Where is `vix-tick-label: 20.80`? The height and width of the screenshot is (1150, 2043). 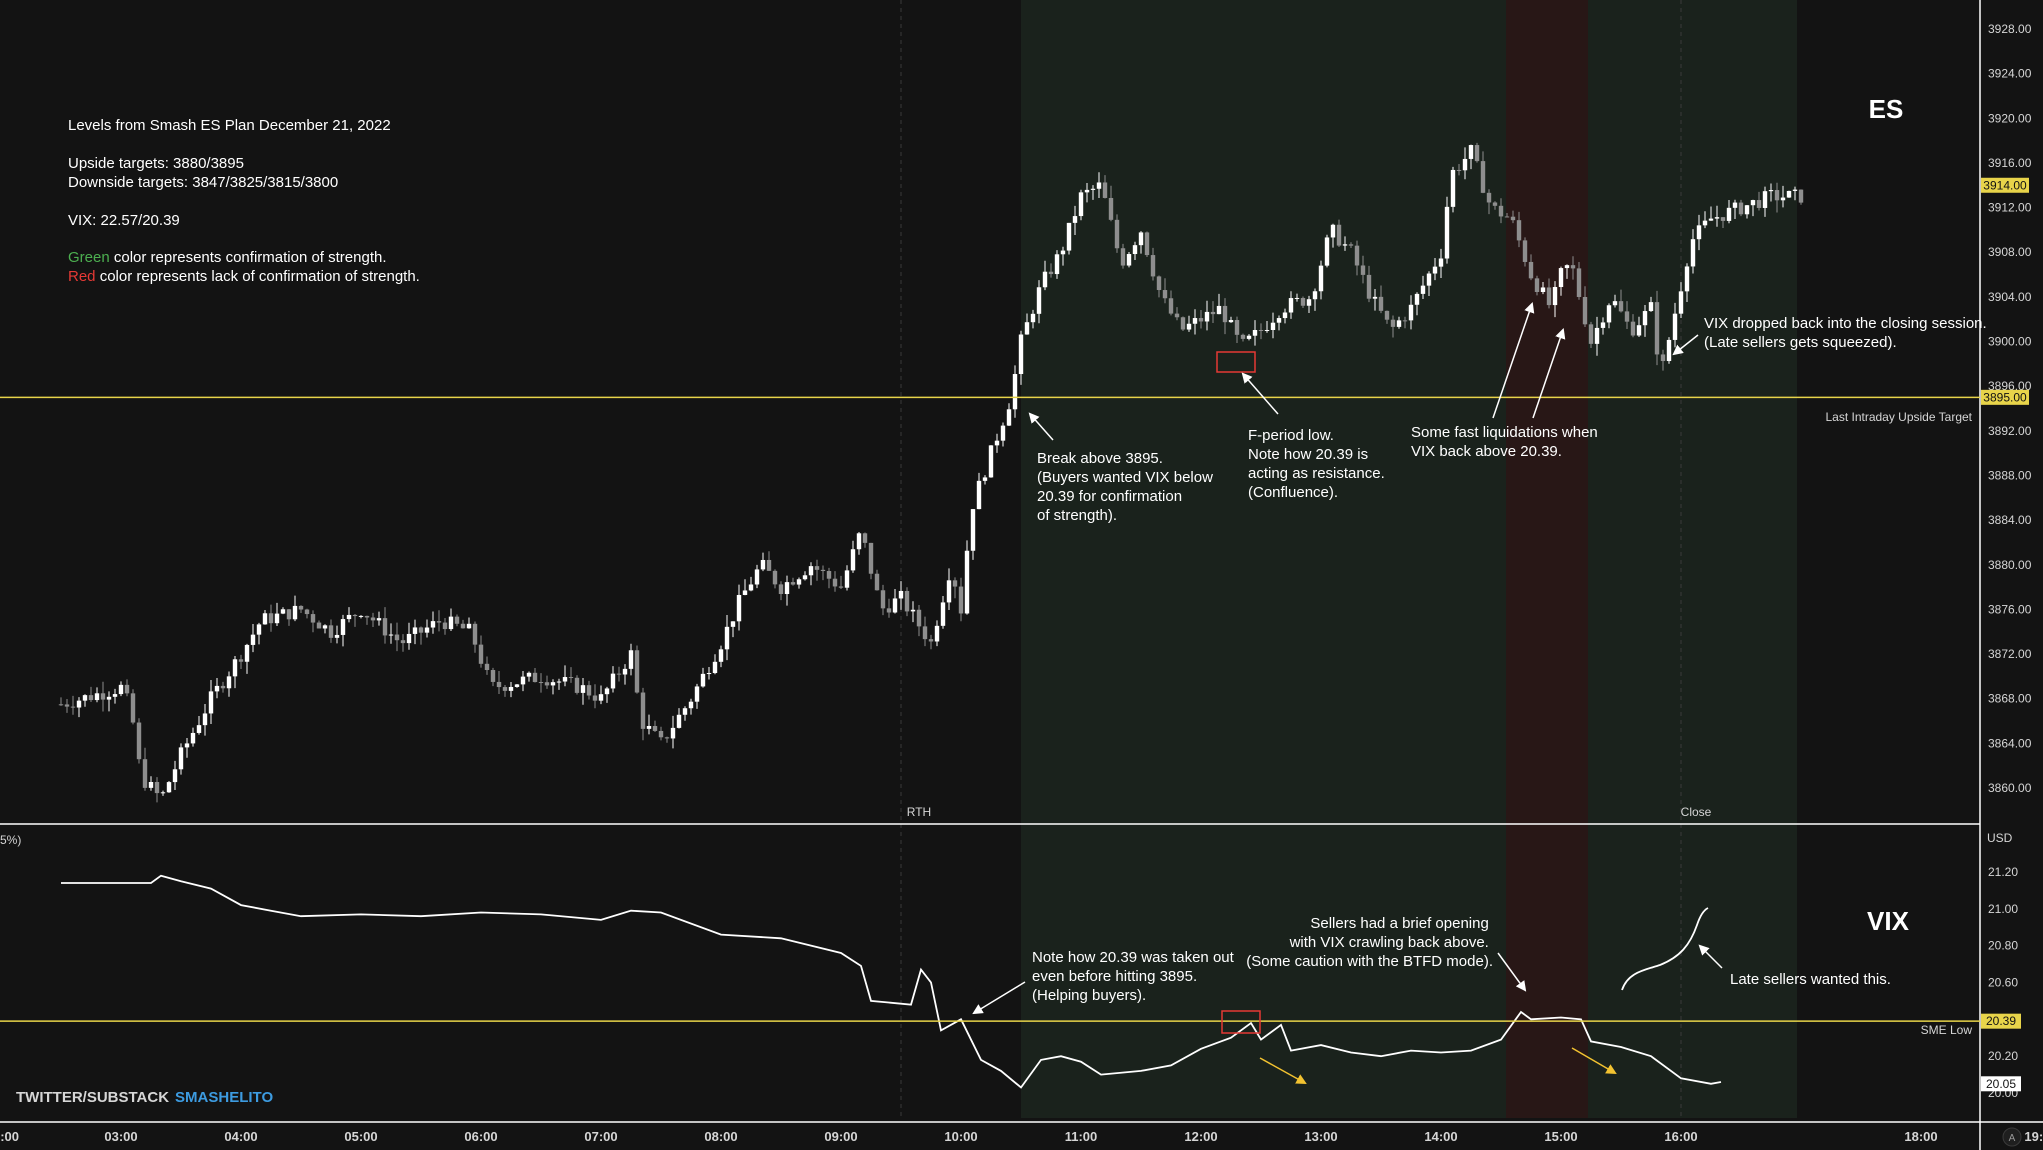
vix-tick-label: 20.80 is located at coordinates (2003, 946).